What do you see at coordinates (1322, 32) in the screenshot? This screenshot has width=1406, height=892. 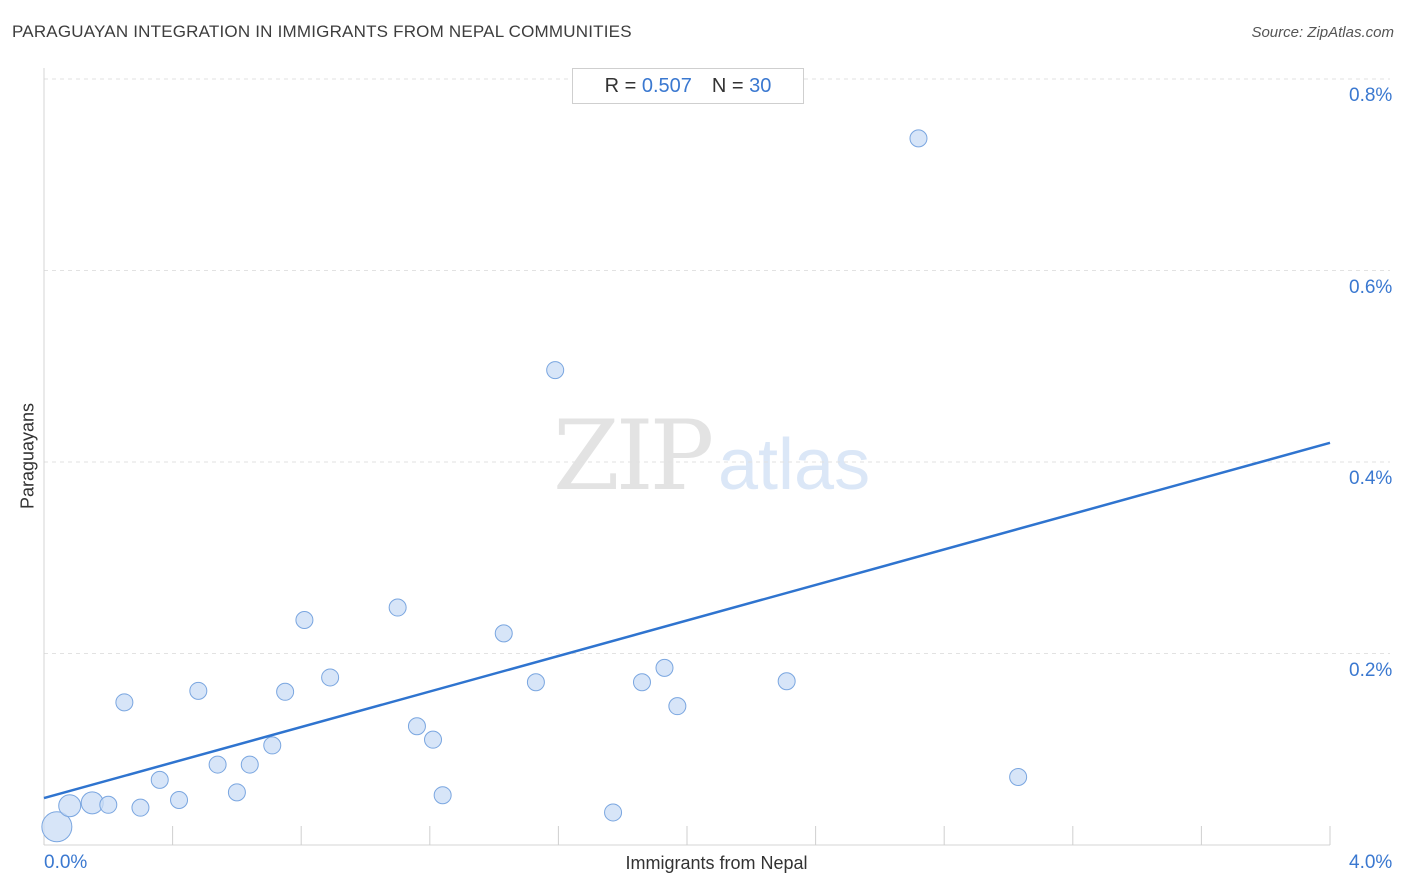 I see `source-note: Source: ZipAtlas.com` at bounding box center [1322, 32].